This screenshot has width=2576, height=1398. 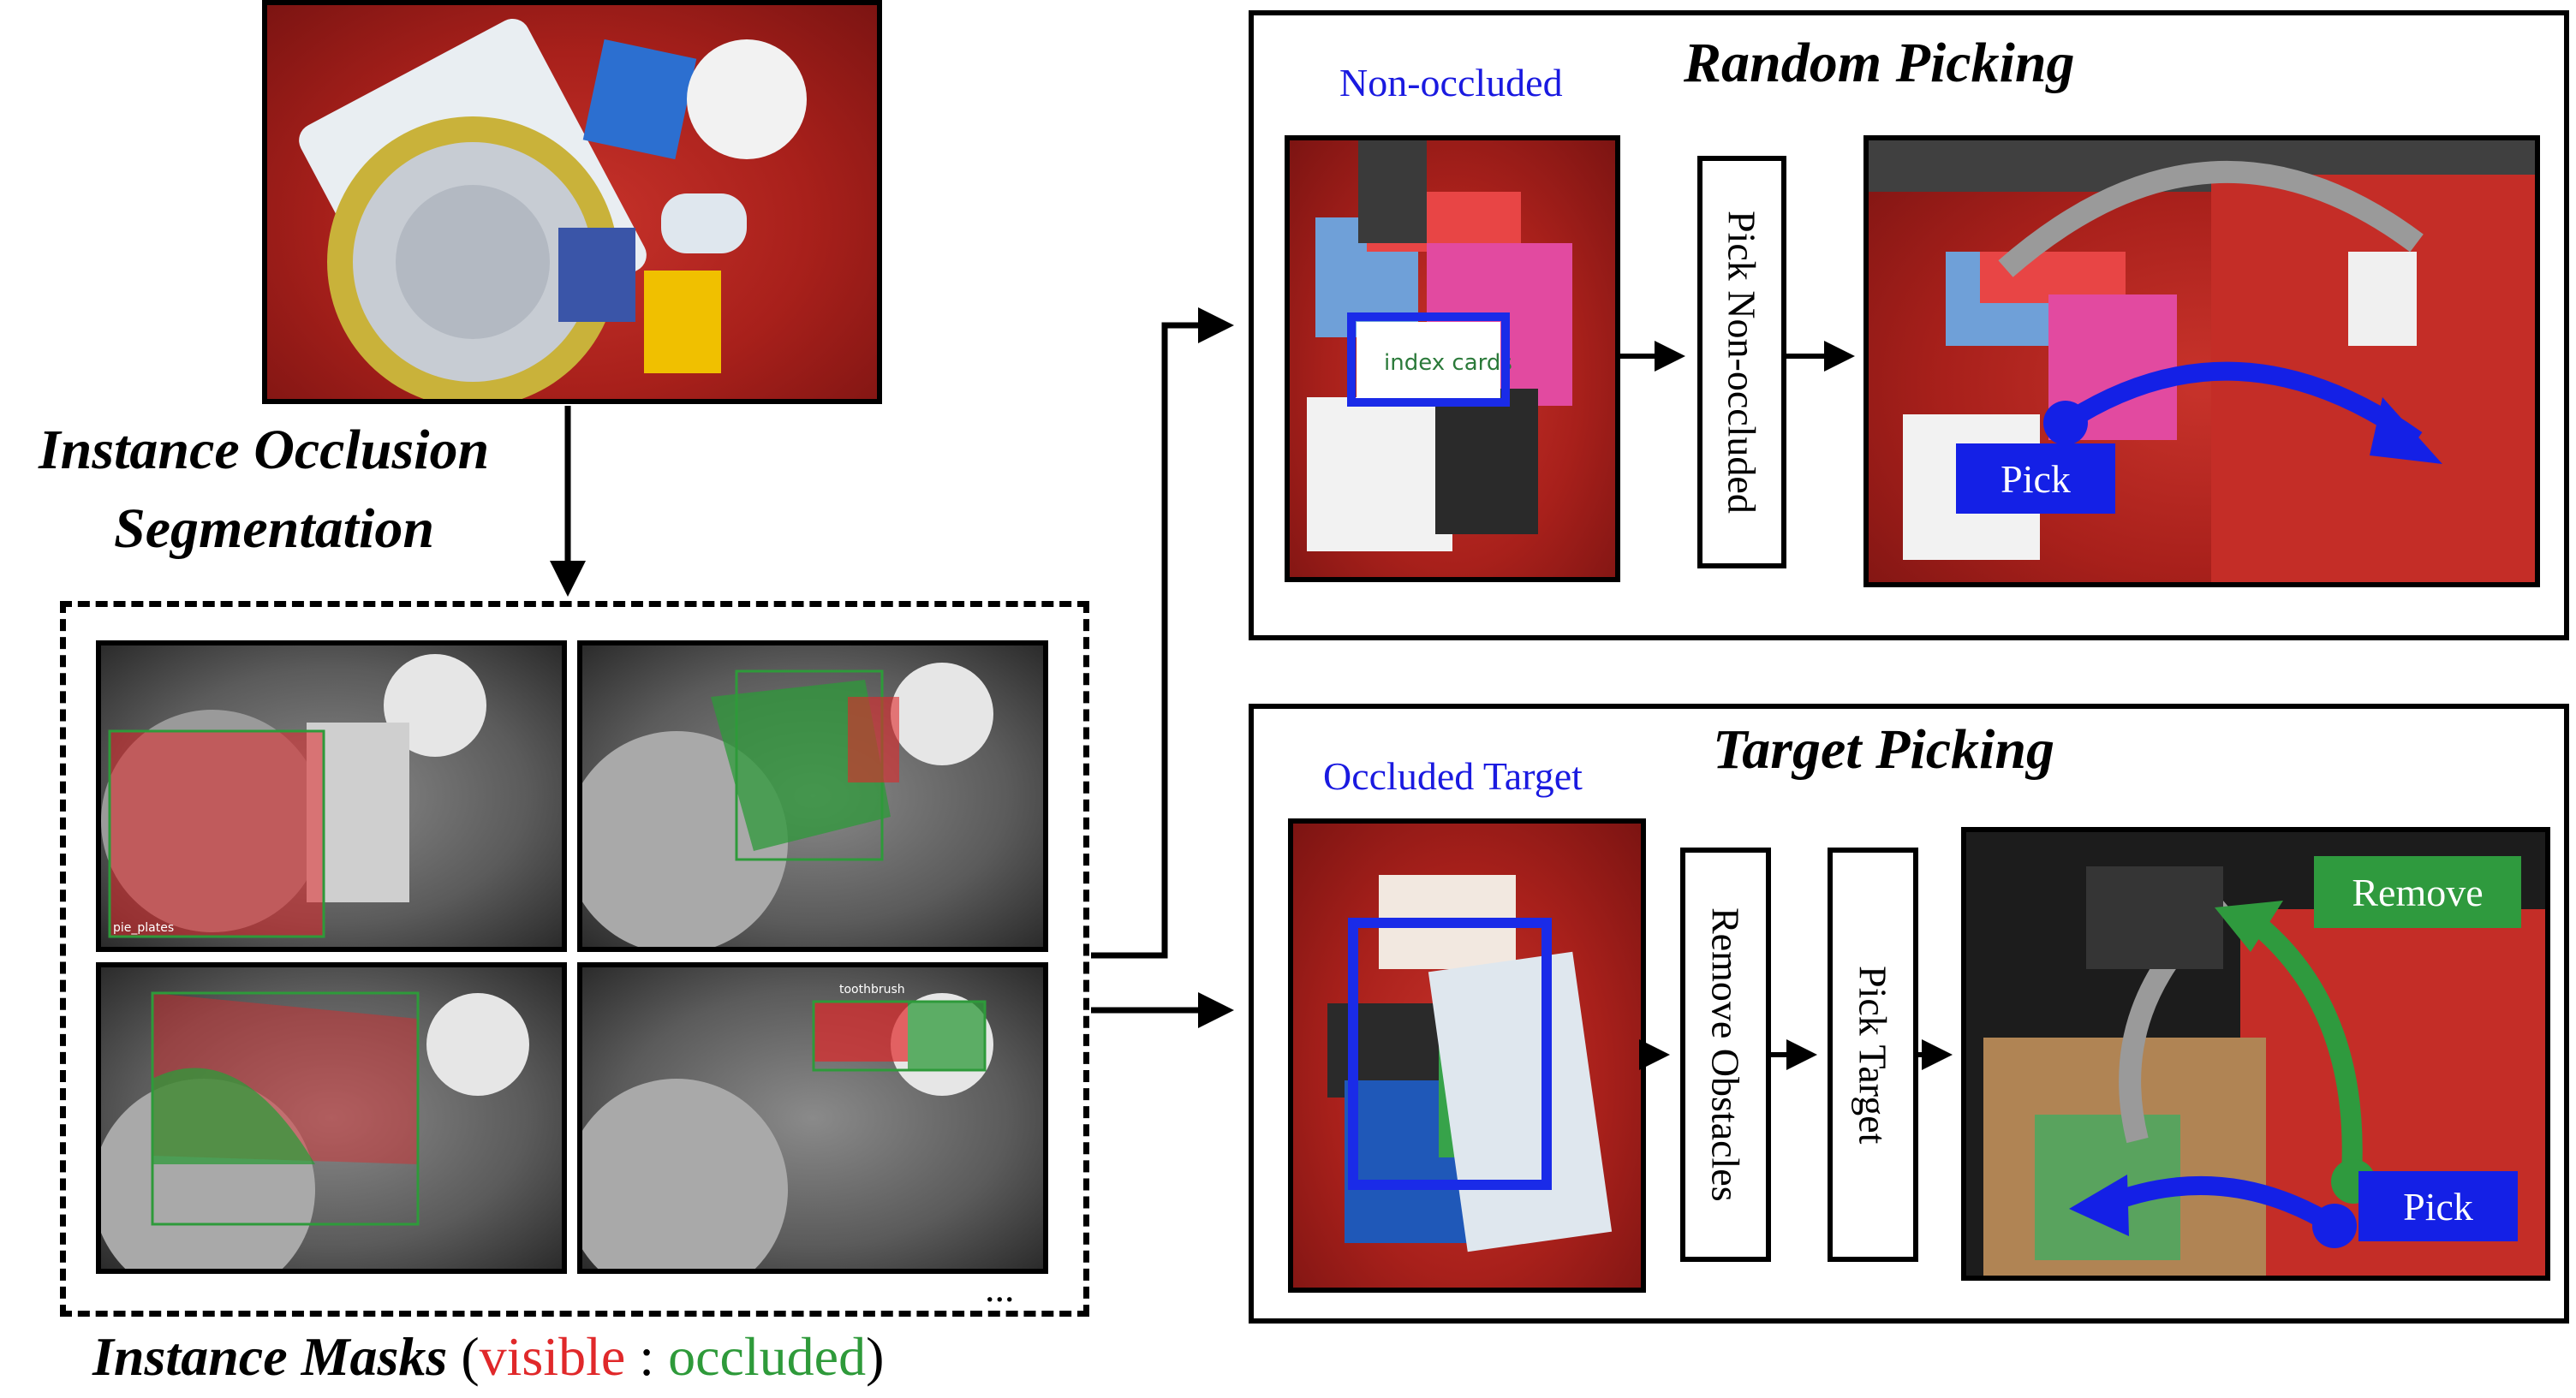 I want to click on pick-target-text: Pick Target, so click(x=1873, y=1055).